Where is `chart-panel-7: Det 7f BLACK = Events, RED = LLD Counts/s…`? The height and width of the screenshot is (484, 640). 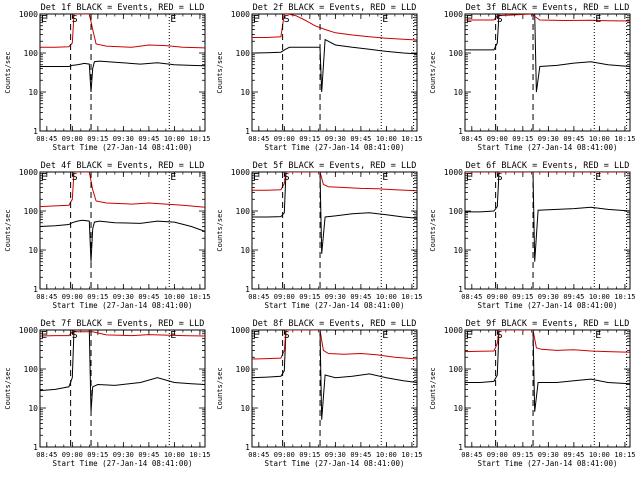 chart-panel-7: Det 7f BLACK = Events, RED = LLD Counts/s… is located at coordinates (107, 393).